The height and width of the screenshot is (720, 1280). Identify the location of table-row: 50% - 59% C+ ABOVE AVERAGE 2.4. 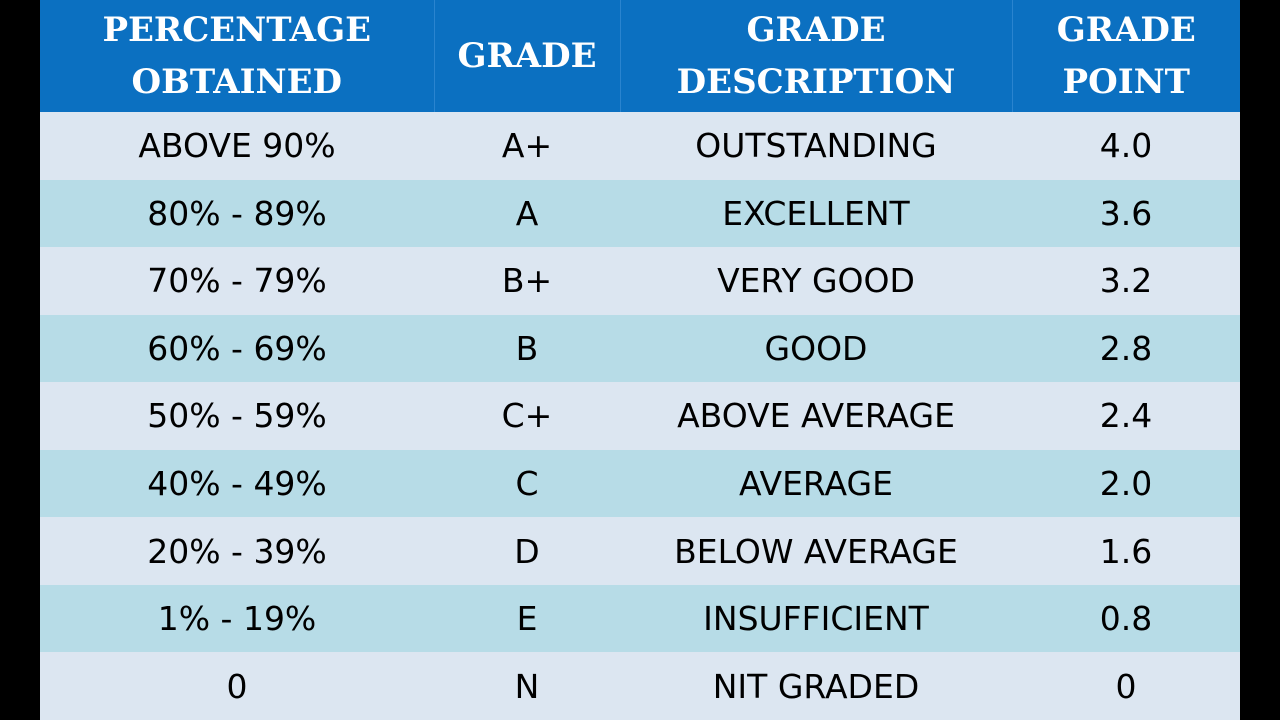
(640, 416).